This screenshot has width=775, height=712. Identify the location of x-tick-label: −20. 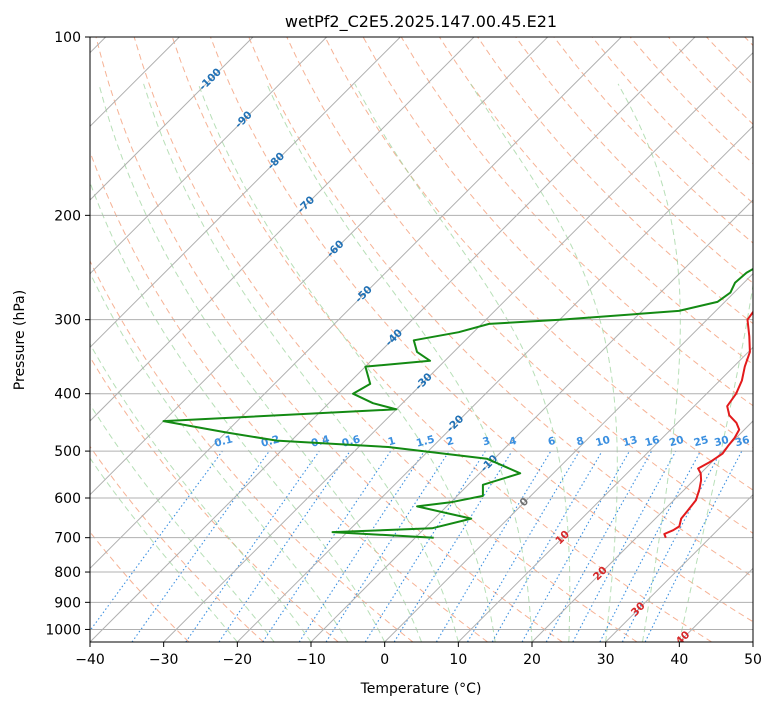
(238, 660).